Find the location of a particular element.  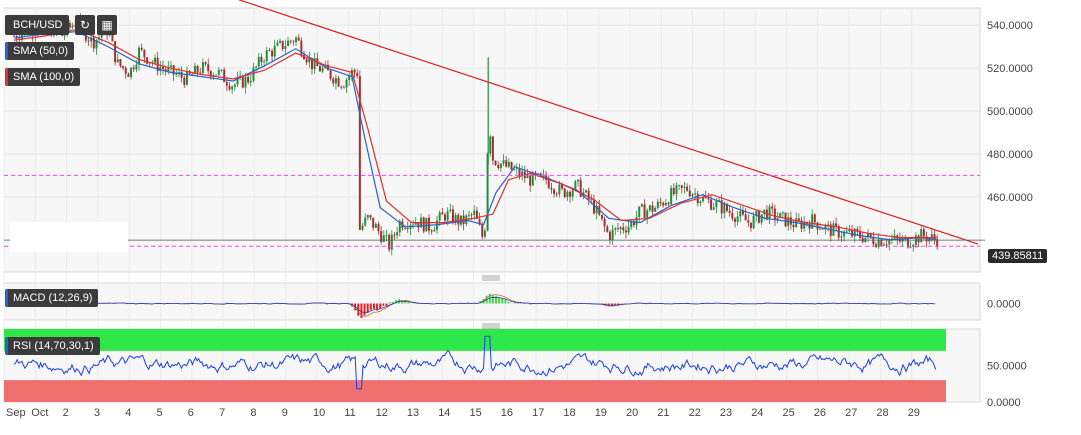

refresh-button: ↻ is located at coordinates (85, 25).